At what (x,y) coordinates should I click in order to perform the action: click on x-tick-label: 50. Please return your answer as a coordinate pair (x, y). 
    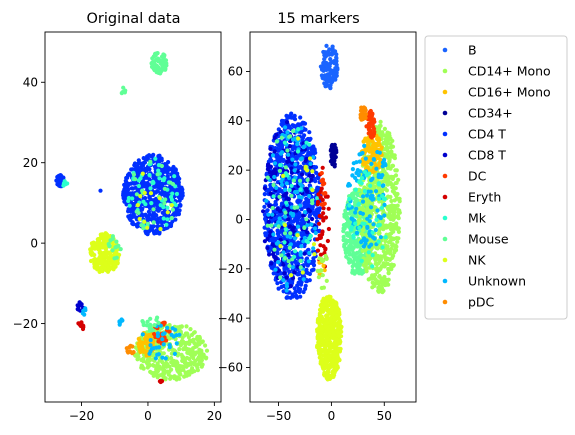
    Looking at the image, I should click on (384, 416).